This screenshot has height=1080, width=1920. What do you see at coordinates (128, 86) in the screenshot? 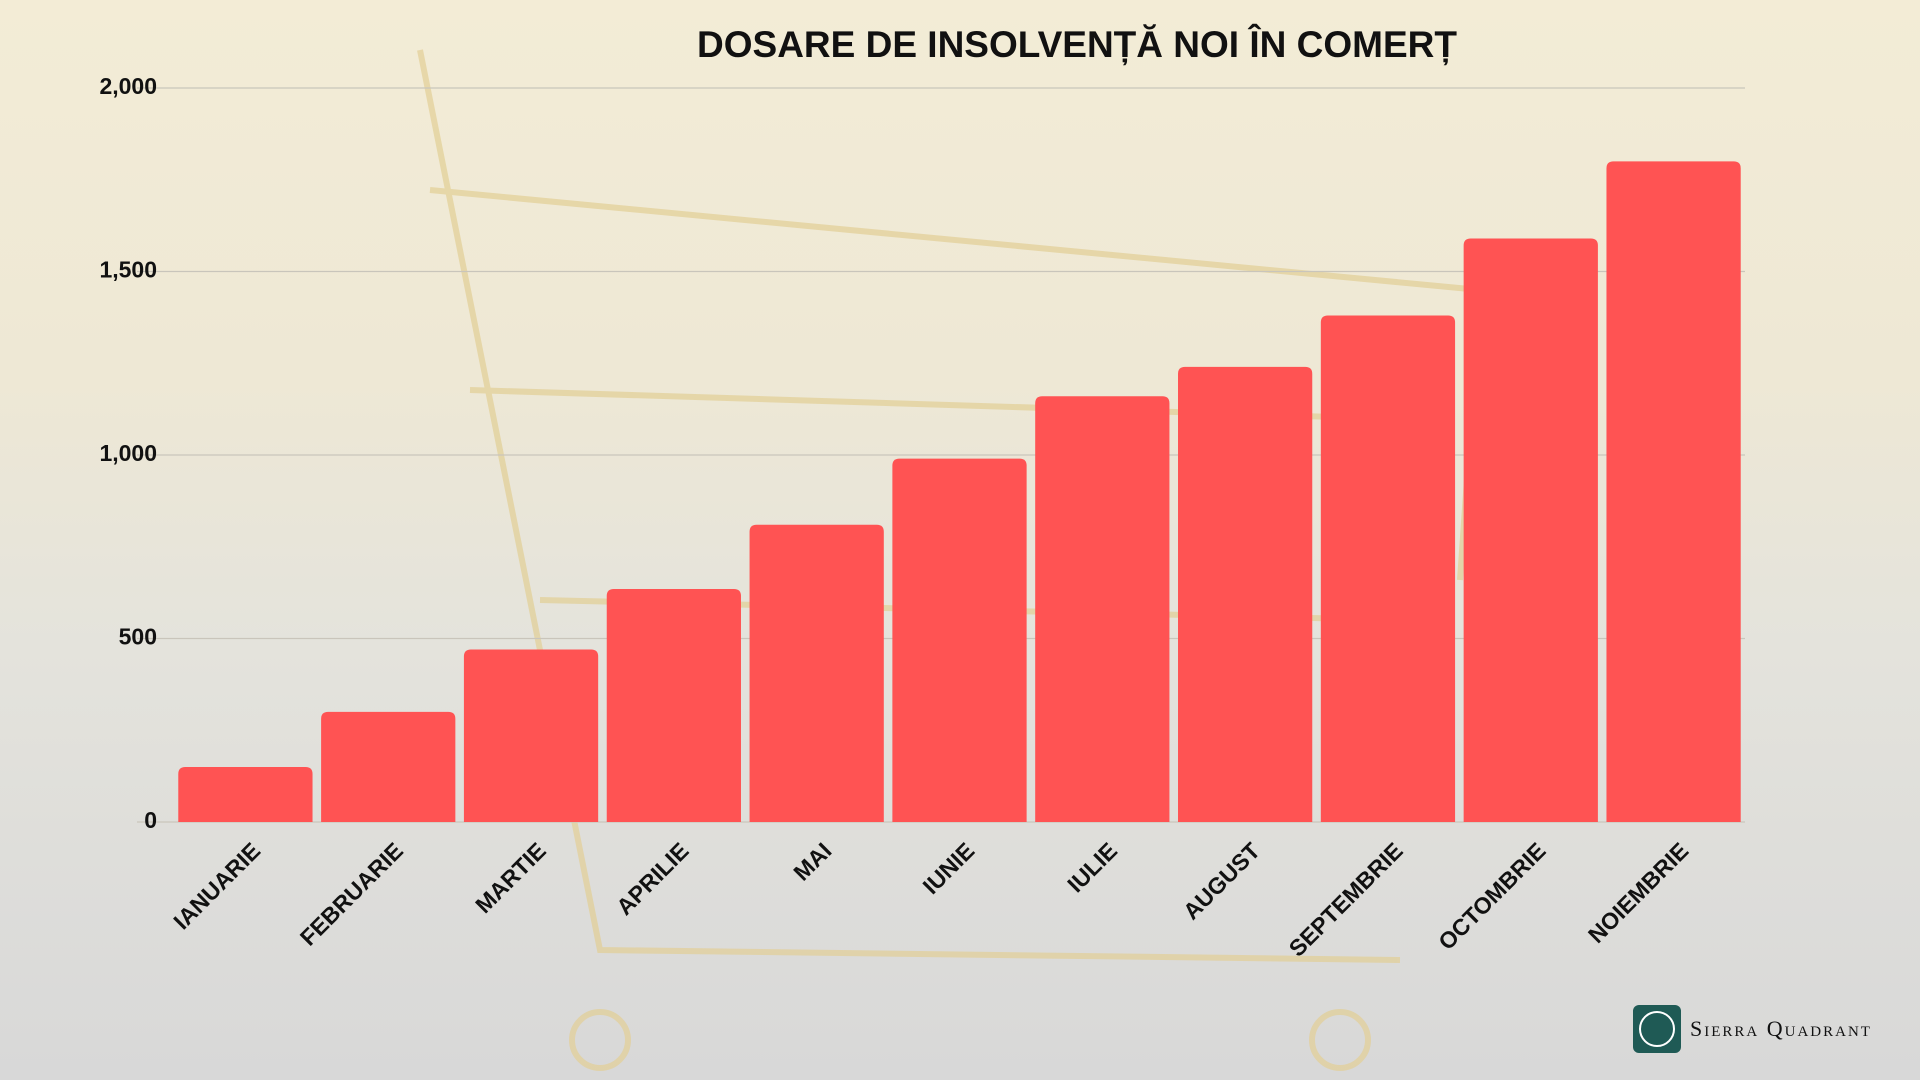
I see `y-tick-label: 2,000` at bounding box center [128, 86].